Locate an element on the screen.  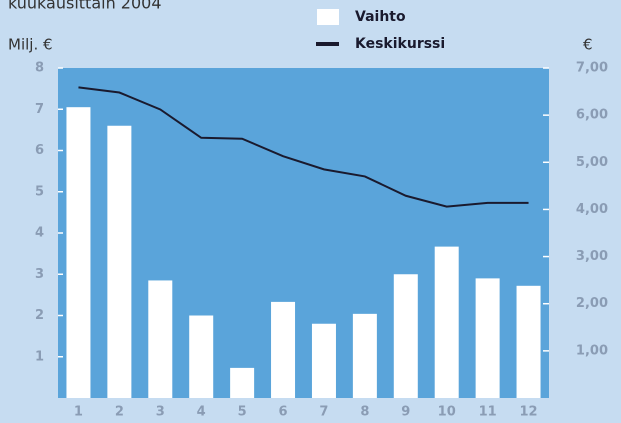
y2-tick-label: 7,00 is located at coordinates (592, 68).